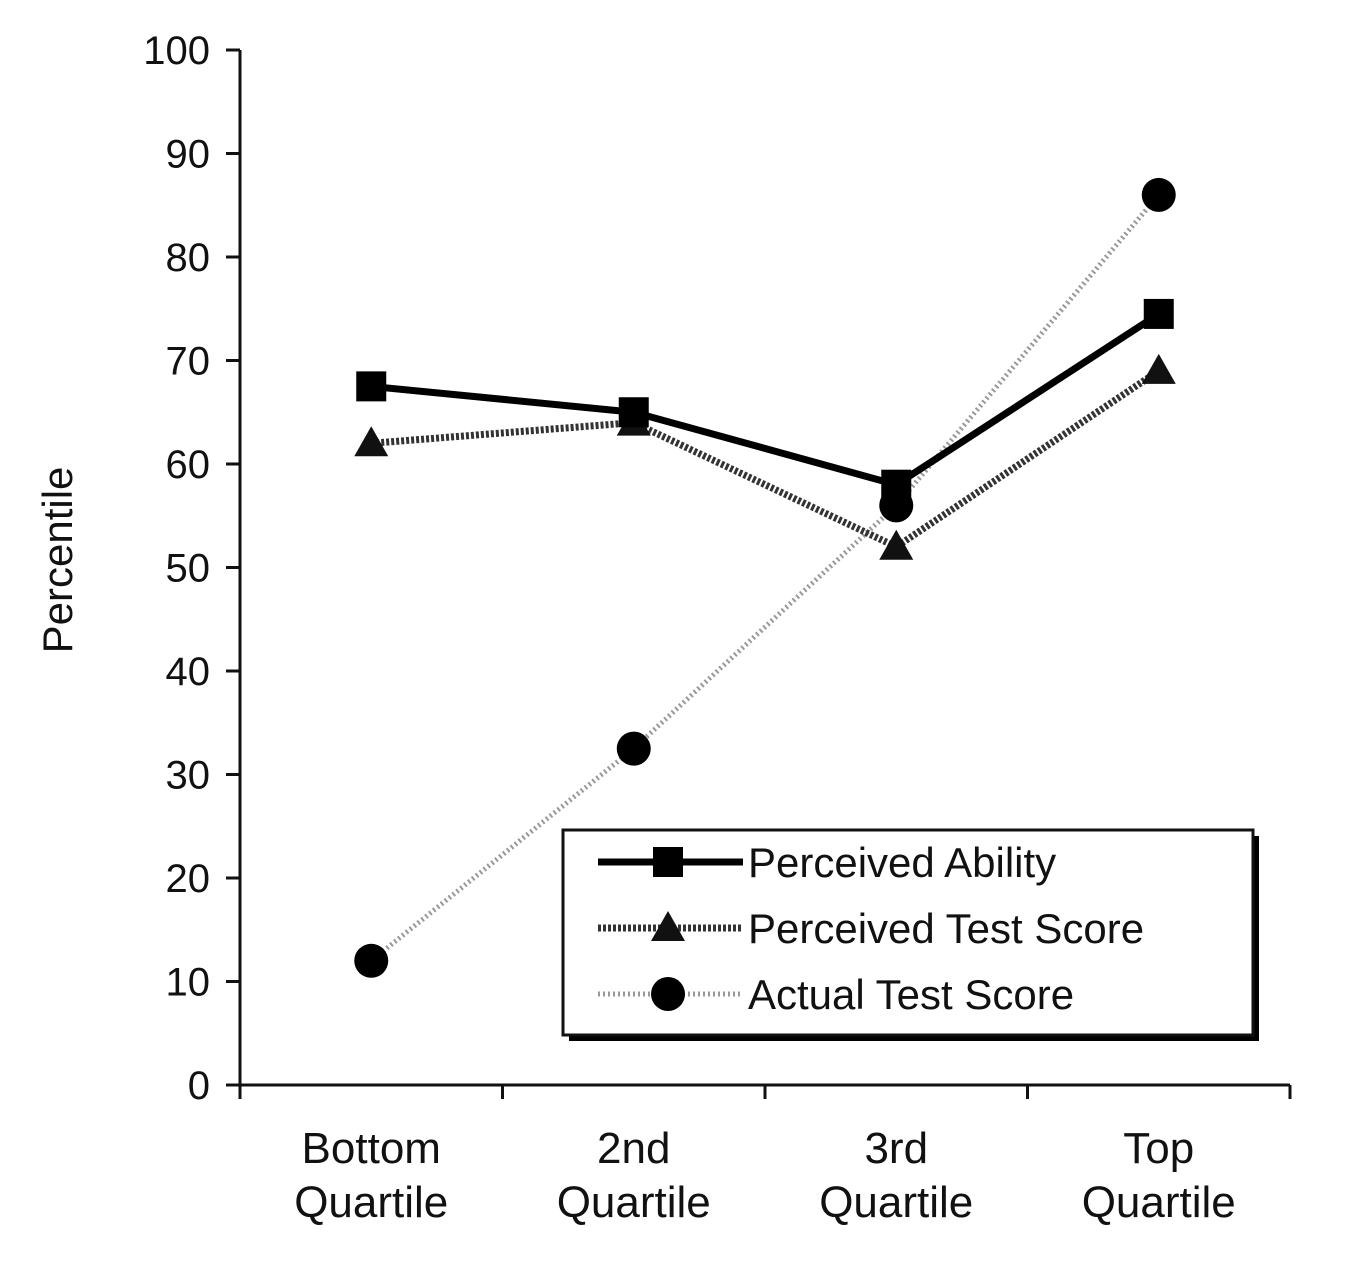 This screenshot has height=1268, width=1346. Describe the element at coordinates (188, 672) in the screenshot. I see `y-tick-label: 40` at that location.